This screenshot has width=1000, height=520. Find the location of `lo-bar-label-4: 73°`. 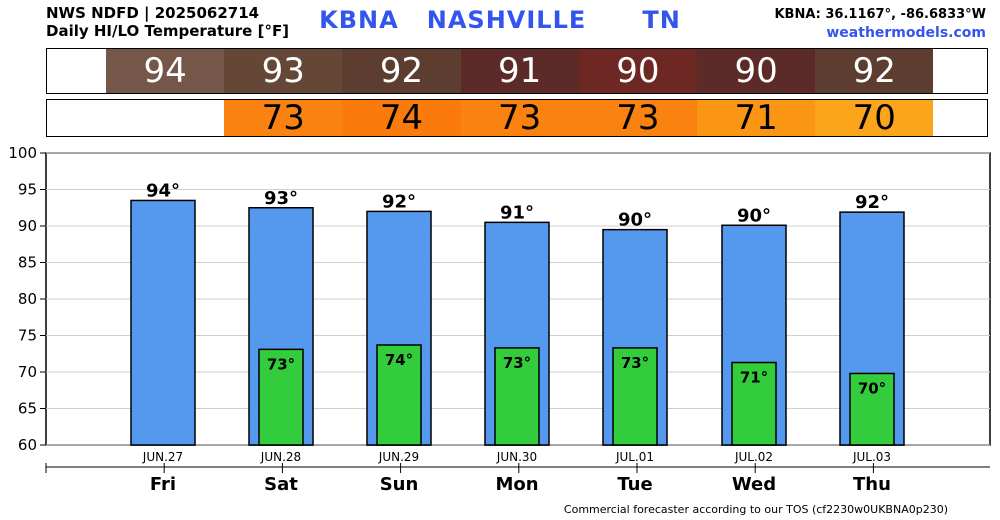

lo-bar-label-4: 73° is located at coordinates (635, 363).